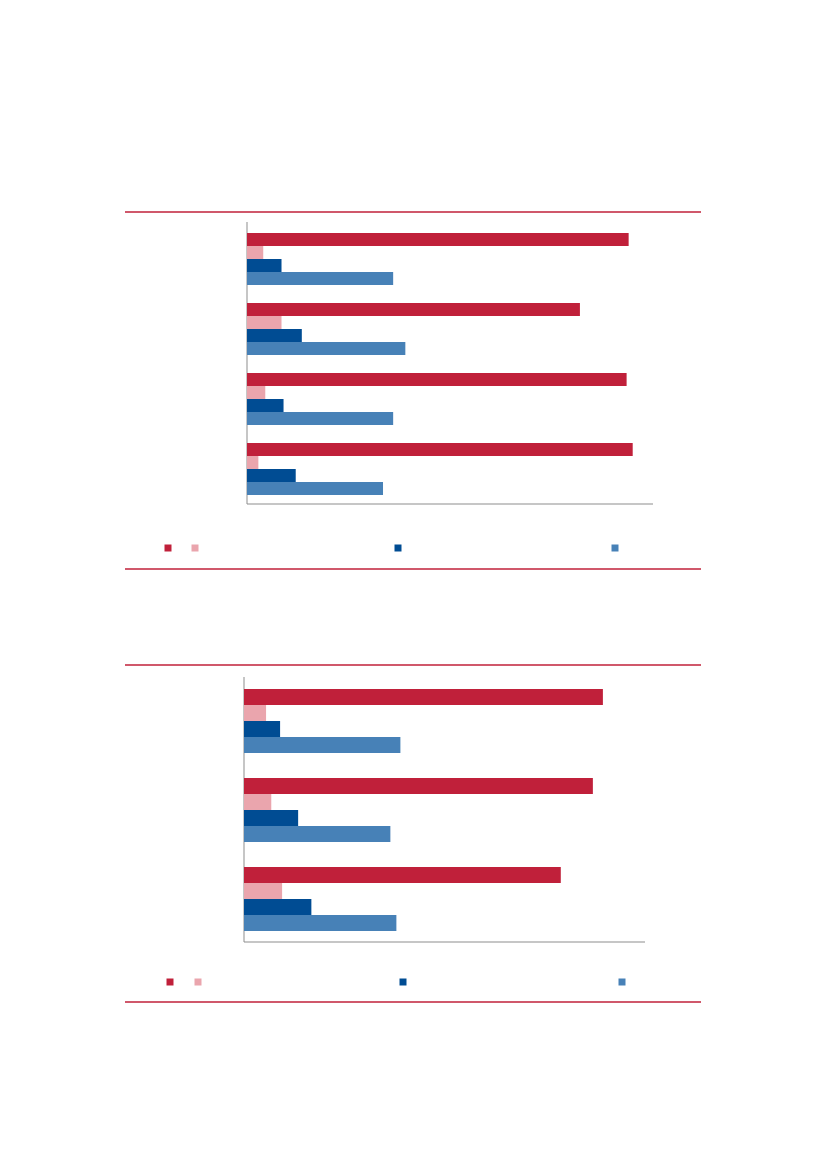  What do you see at coordinates (423, 810) in the screenshot?
I see `chart-2-bars` at bounding box center [423, 810].